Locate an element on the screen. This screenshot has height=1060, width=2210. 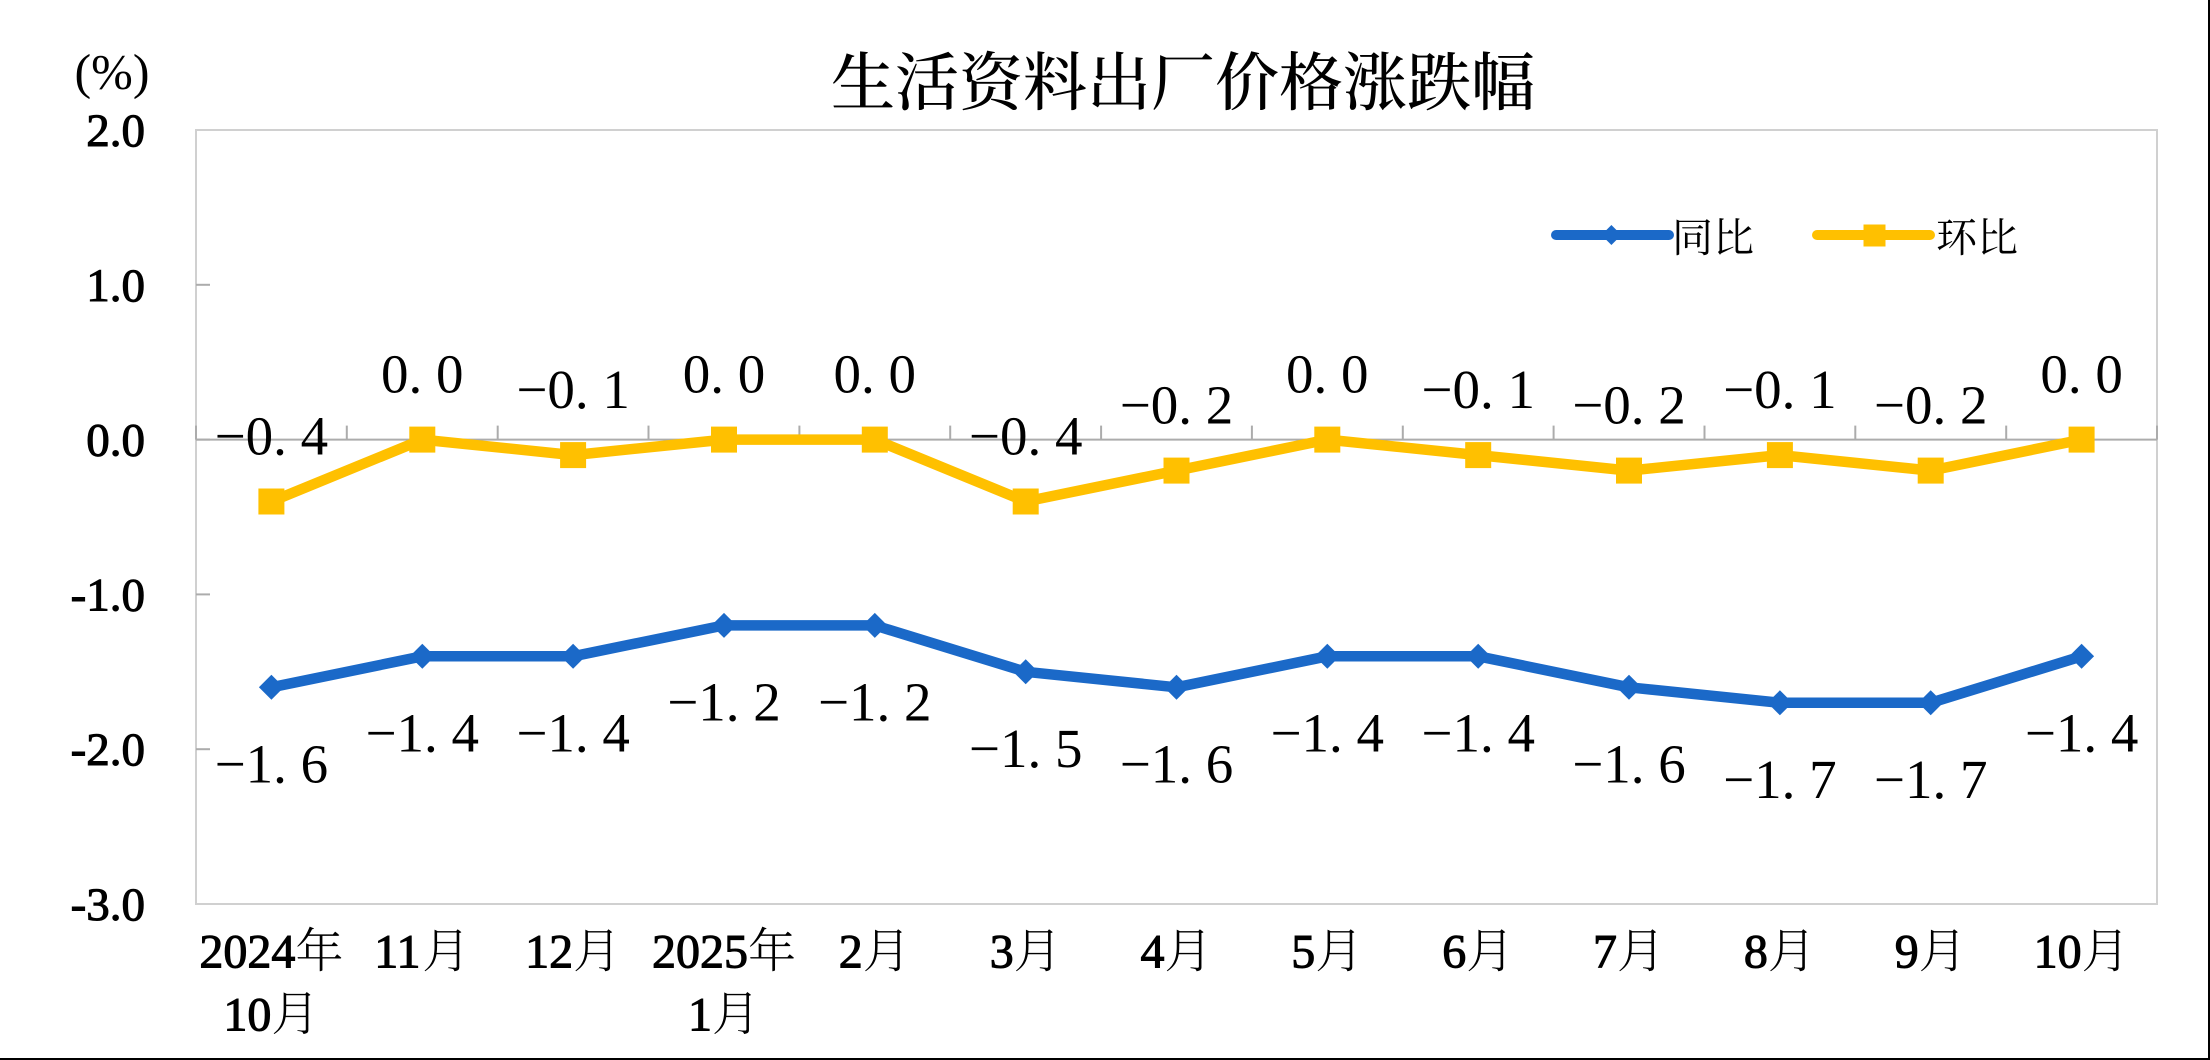
svg-text: 2.0 is located at coordinates (115, 131).